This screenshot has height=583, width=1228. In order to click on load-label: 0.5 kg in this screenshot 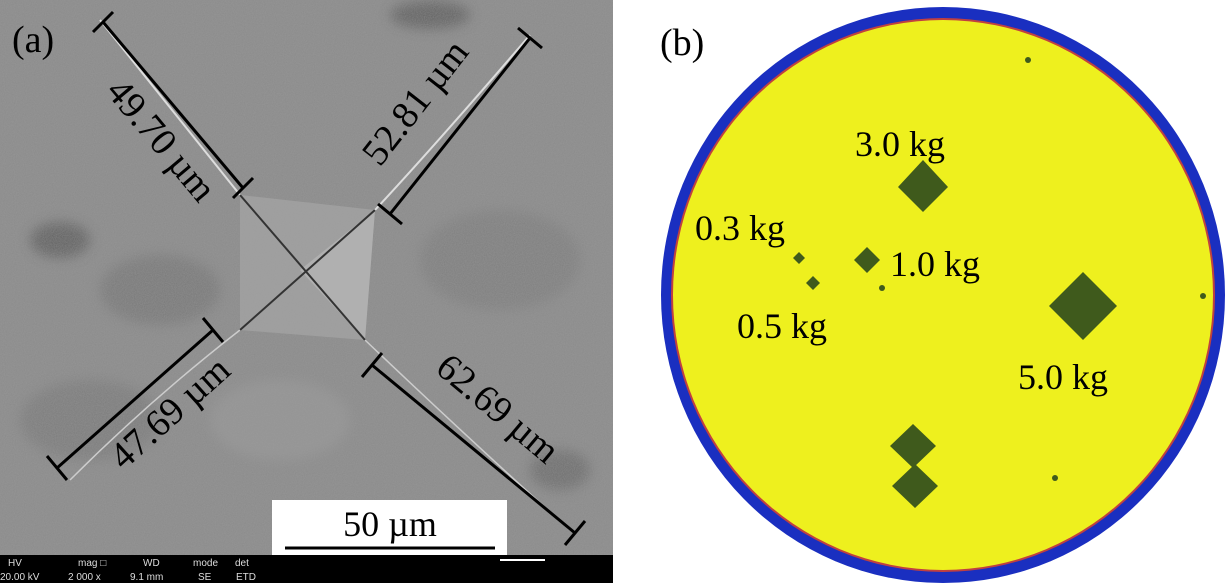, I will do `click(782, 326)`.